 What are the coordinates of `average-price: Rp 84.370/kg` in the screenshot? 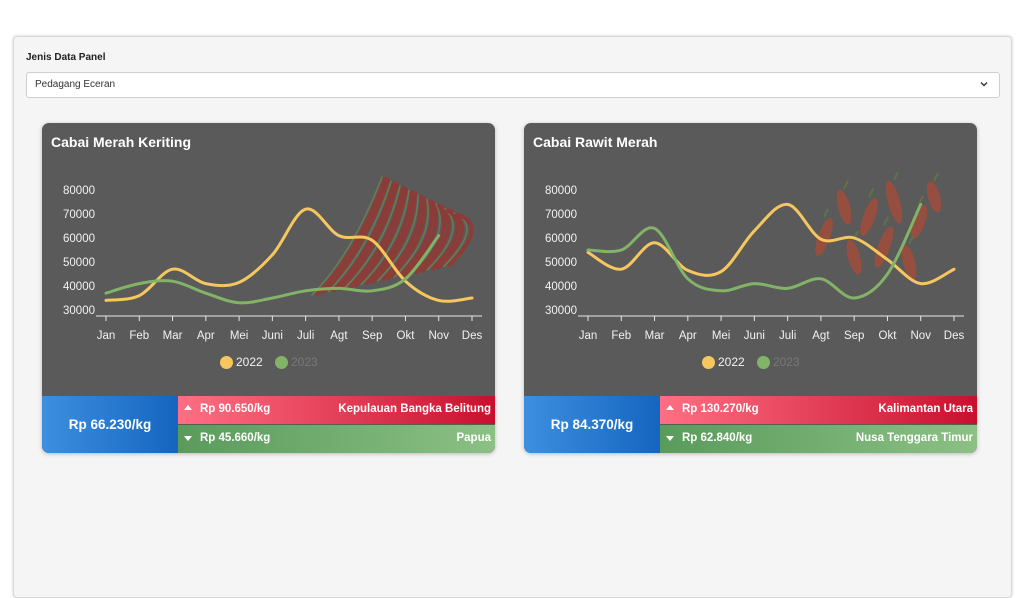 It's located at (592, 424).